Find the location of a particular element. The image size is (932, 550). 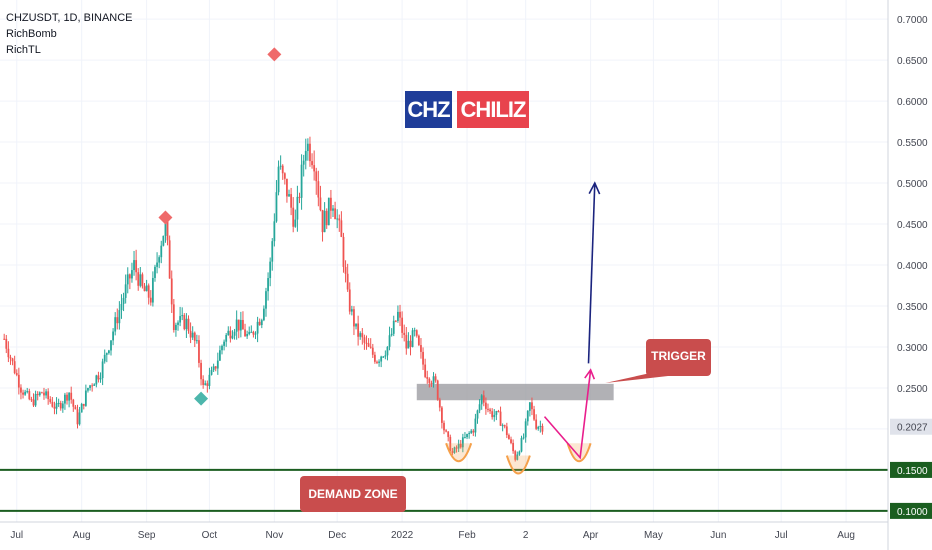

y-tick-label: 0.6000 is located at coordinates (912, 102).